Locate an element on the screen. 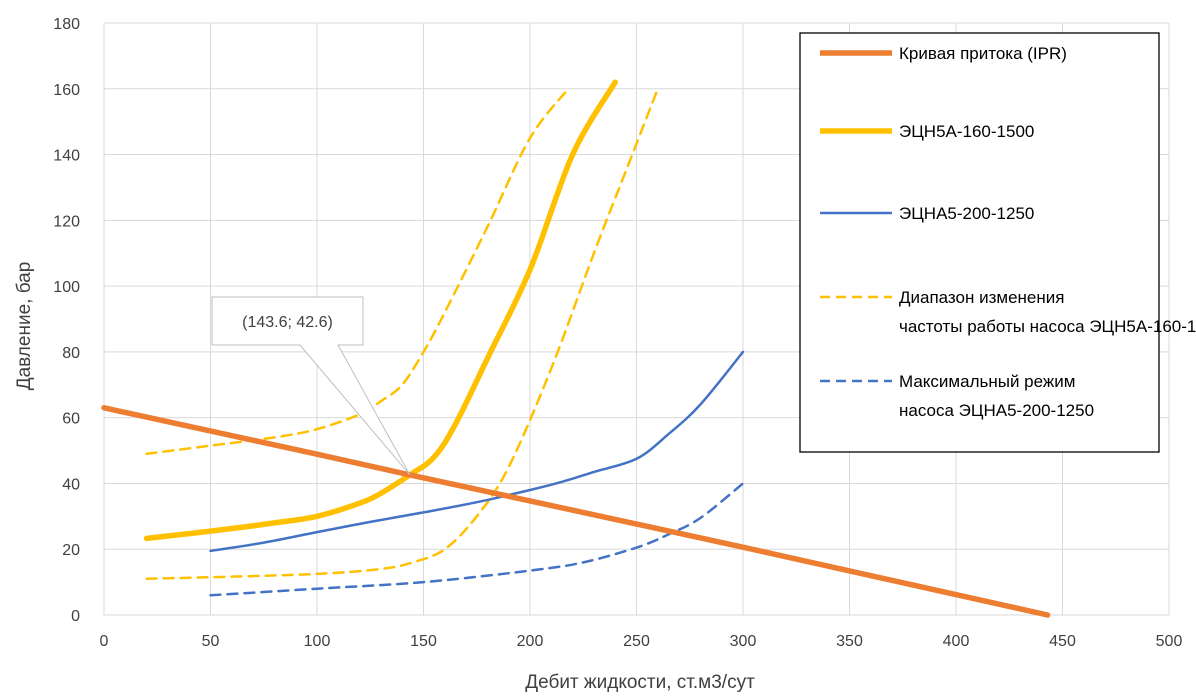  legend-label-max: Максимальный режим насоса ЭЦНА5-200-1250 is located at coordinates (996, 396).